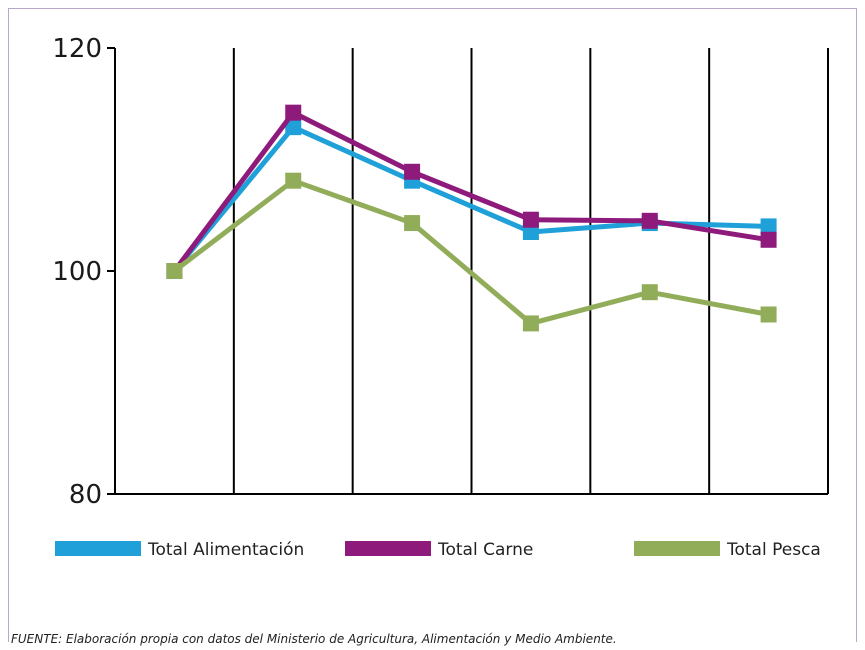  I want to click on y-tick-labels: 80 100 120, so click(83, 272).